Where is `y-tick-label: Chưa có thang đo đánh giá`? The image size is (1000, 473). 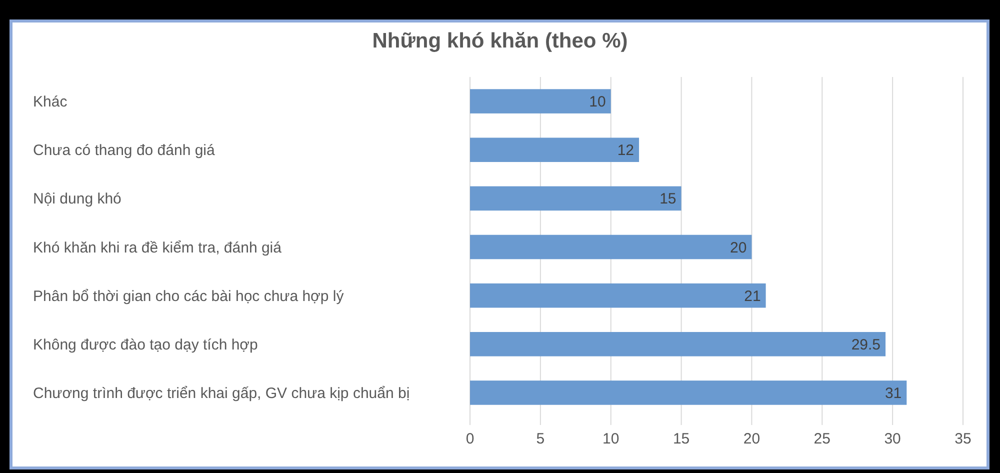 y-tick-label: Chưa có thang đo đánh giá is located at coordinates (124, 151).